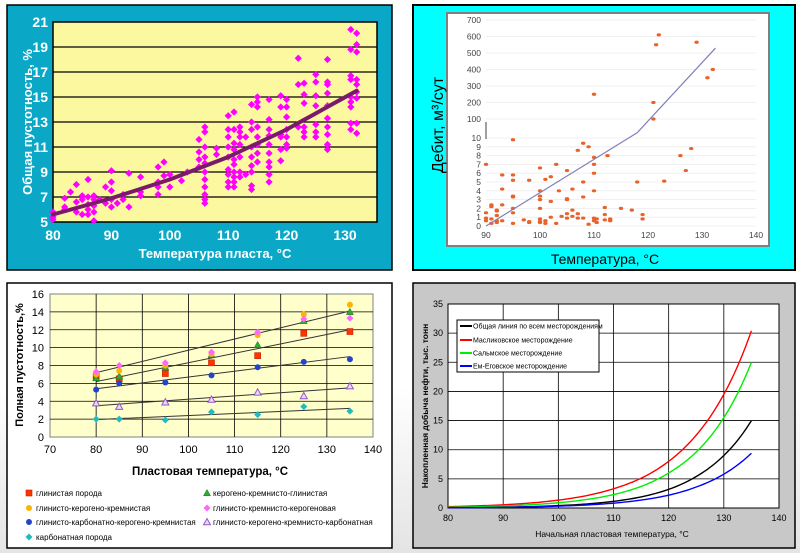  What do you see at coordinates (41, 438) in the screenshot?
I see `y-tick-label: 0` at bounding box center [41, 438].